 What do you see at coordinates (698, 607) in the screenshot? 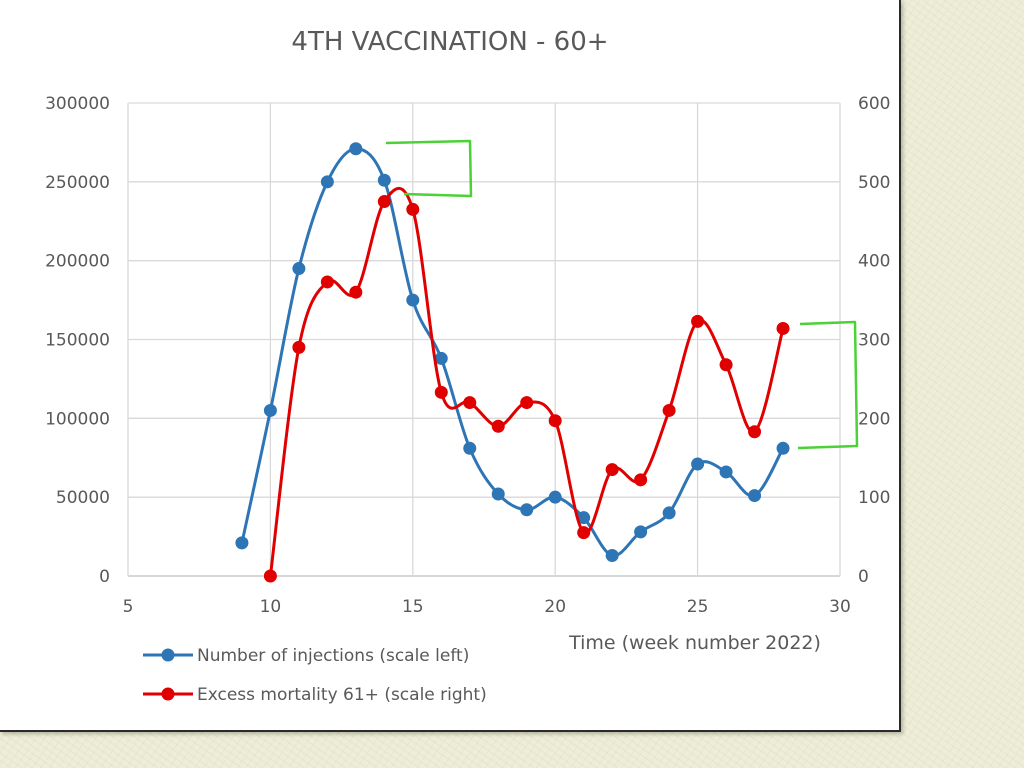
I see `x-tick-label: 25` at bounding box center [698, 607].